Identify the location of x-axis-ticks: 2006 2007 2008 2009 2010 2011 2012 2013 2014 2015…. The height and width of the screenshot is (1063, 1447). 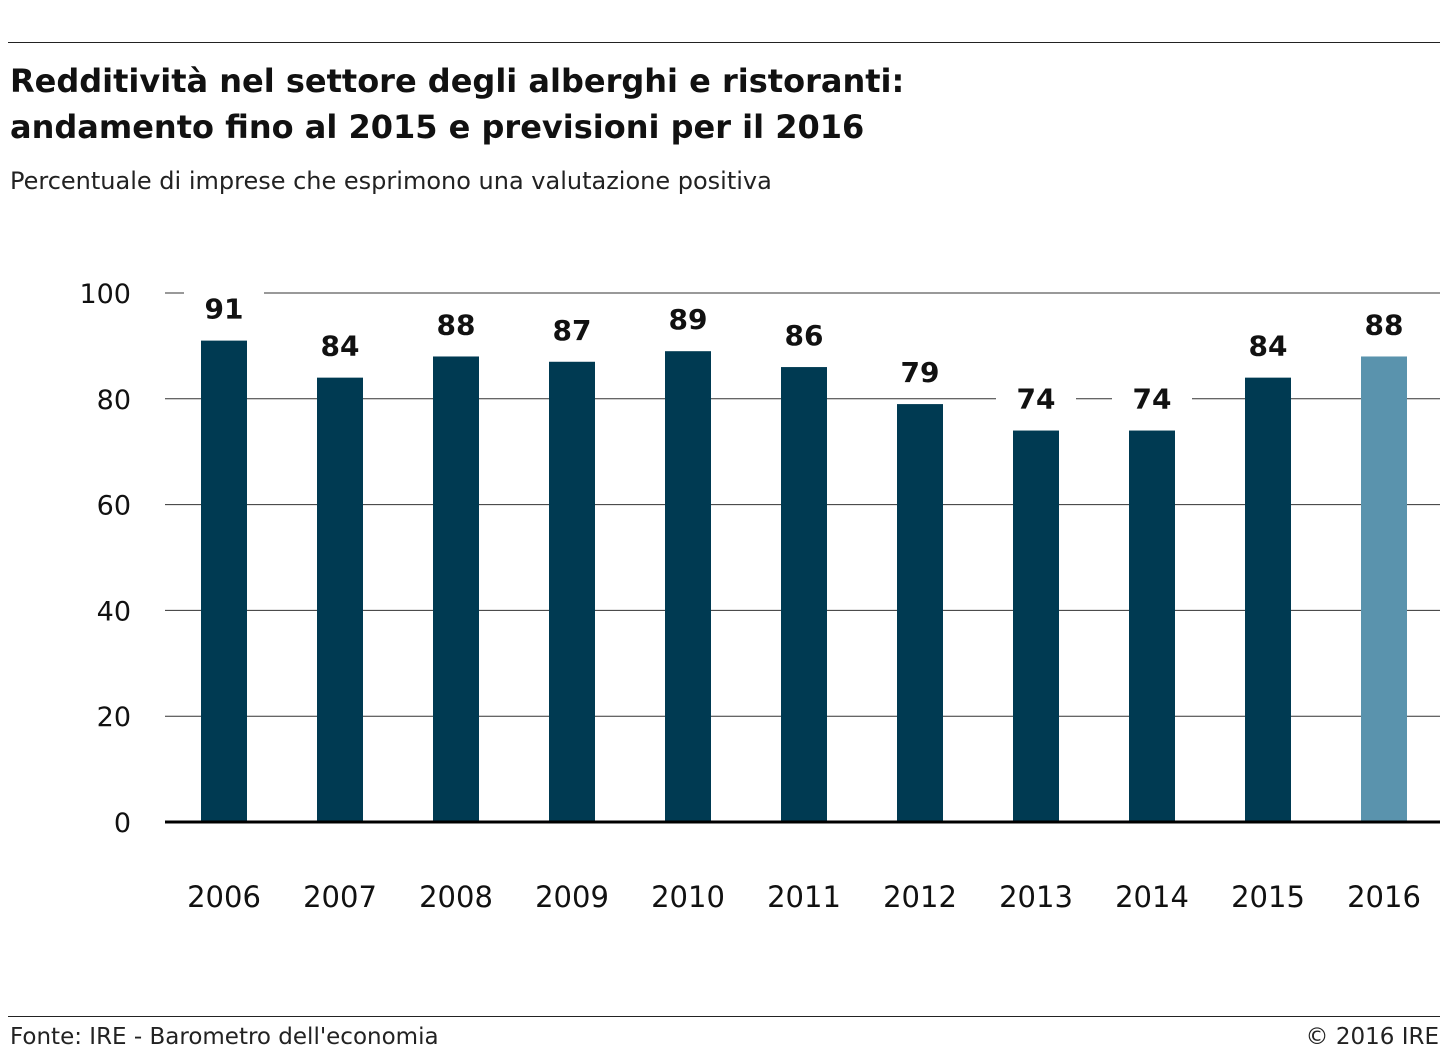
(804, 897).